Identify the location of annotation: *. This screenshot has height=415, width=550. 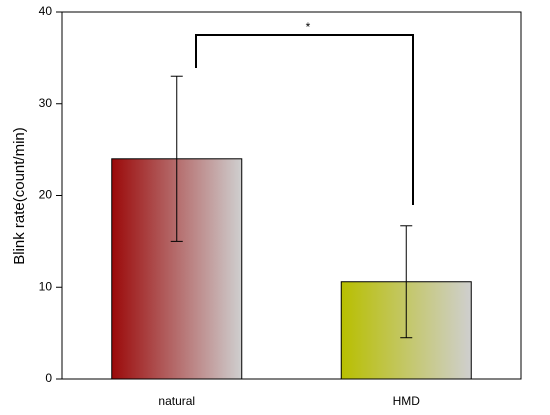
(308, 27).